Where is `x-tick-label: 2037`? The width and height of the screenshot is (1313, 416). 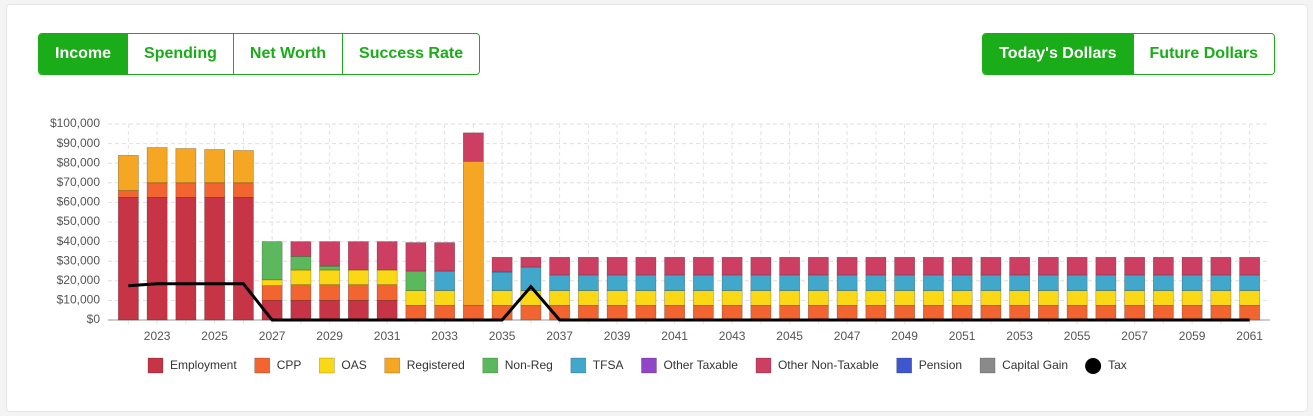
x-tick-label: 2037 is located at coordinates (559, 336).